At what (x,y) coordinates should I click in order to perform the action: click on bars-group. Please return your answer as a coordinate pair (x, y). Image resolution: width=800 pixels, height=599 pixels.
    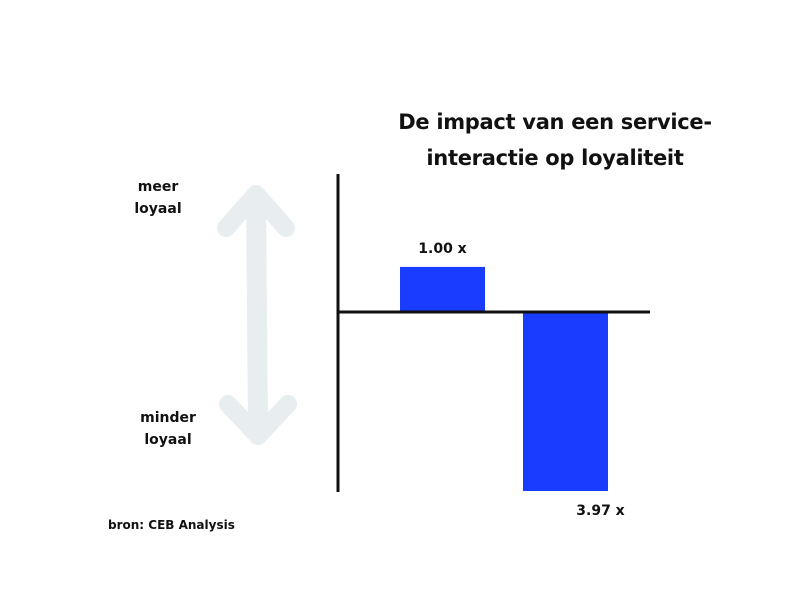
    Looking at the image, I should click on (504, 378).